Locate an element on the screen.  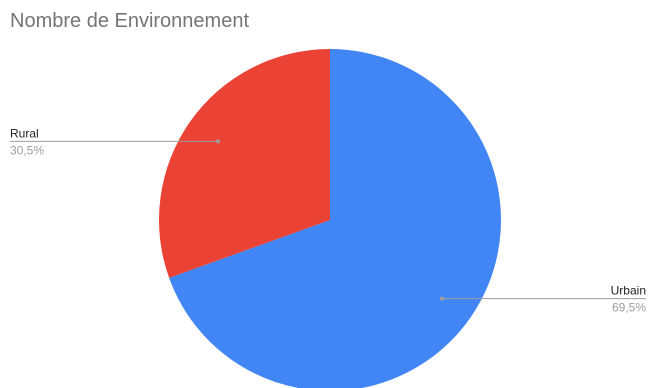
slice-percent-rural: 30,5% is located at coordinates (27, 150).